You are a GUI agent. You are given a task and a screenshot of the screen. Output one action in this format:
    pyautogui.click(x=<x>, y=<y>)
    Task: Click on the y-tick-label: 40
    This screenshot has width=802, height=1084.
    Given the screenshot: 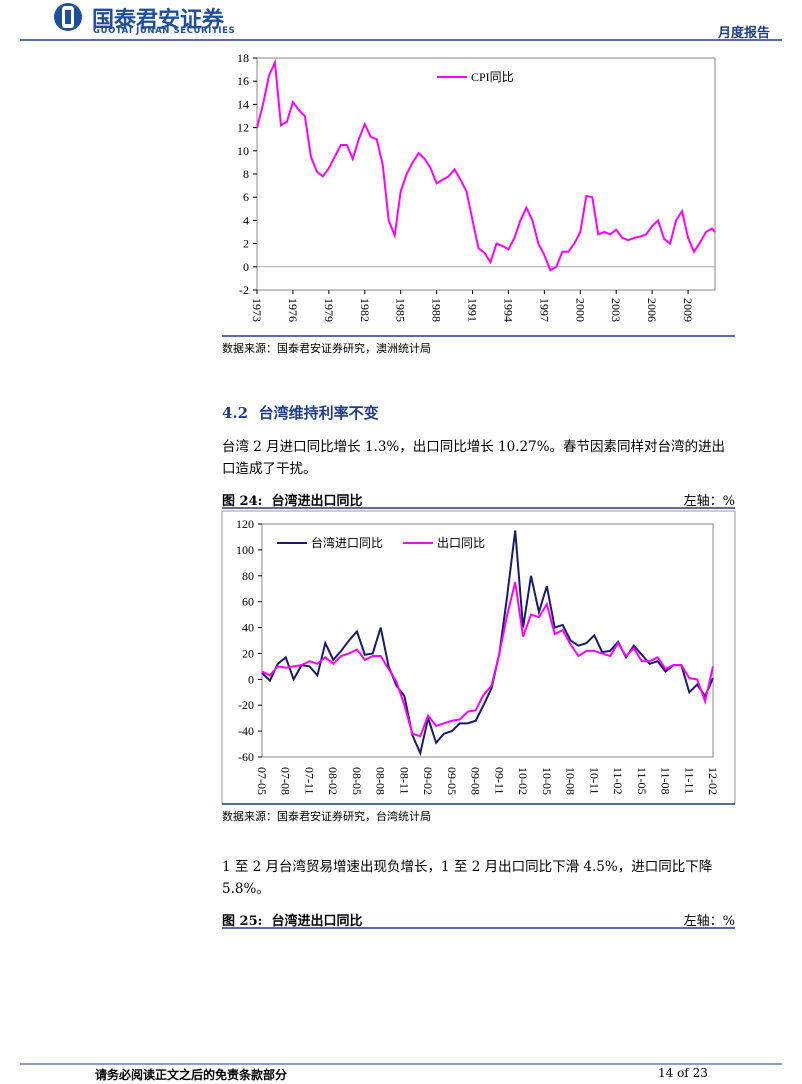 What is the action you would take?
    pyautogui.click(x=248, y=628)
    